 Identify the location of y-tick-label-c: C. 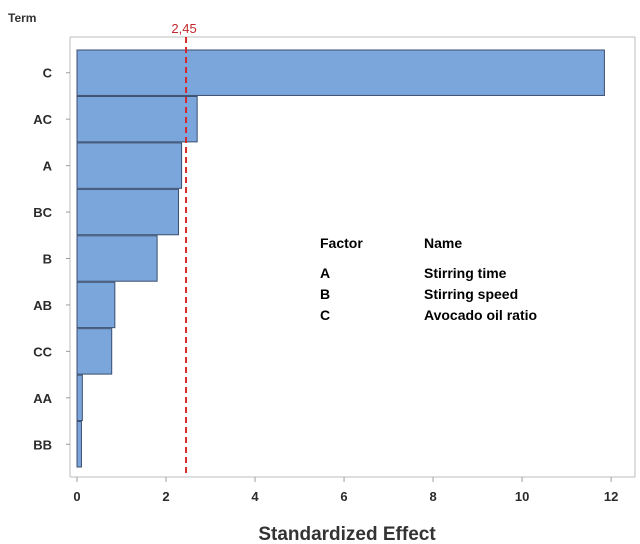
(48, 73).